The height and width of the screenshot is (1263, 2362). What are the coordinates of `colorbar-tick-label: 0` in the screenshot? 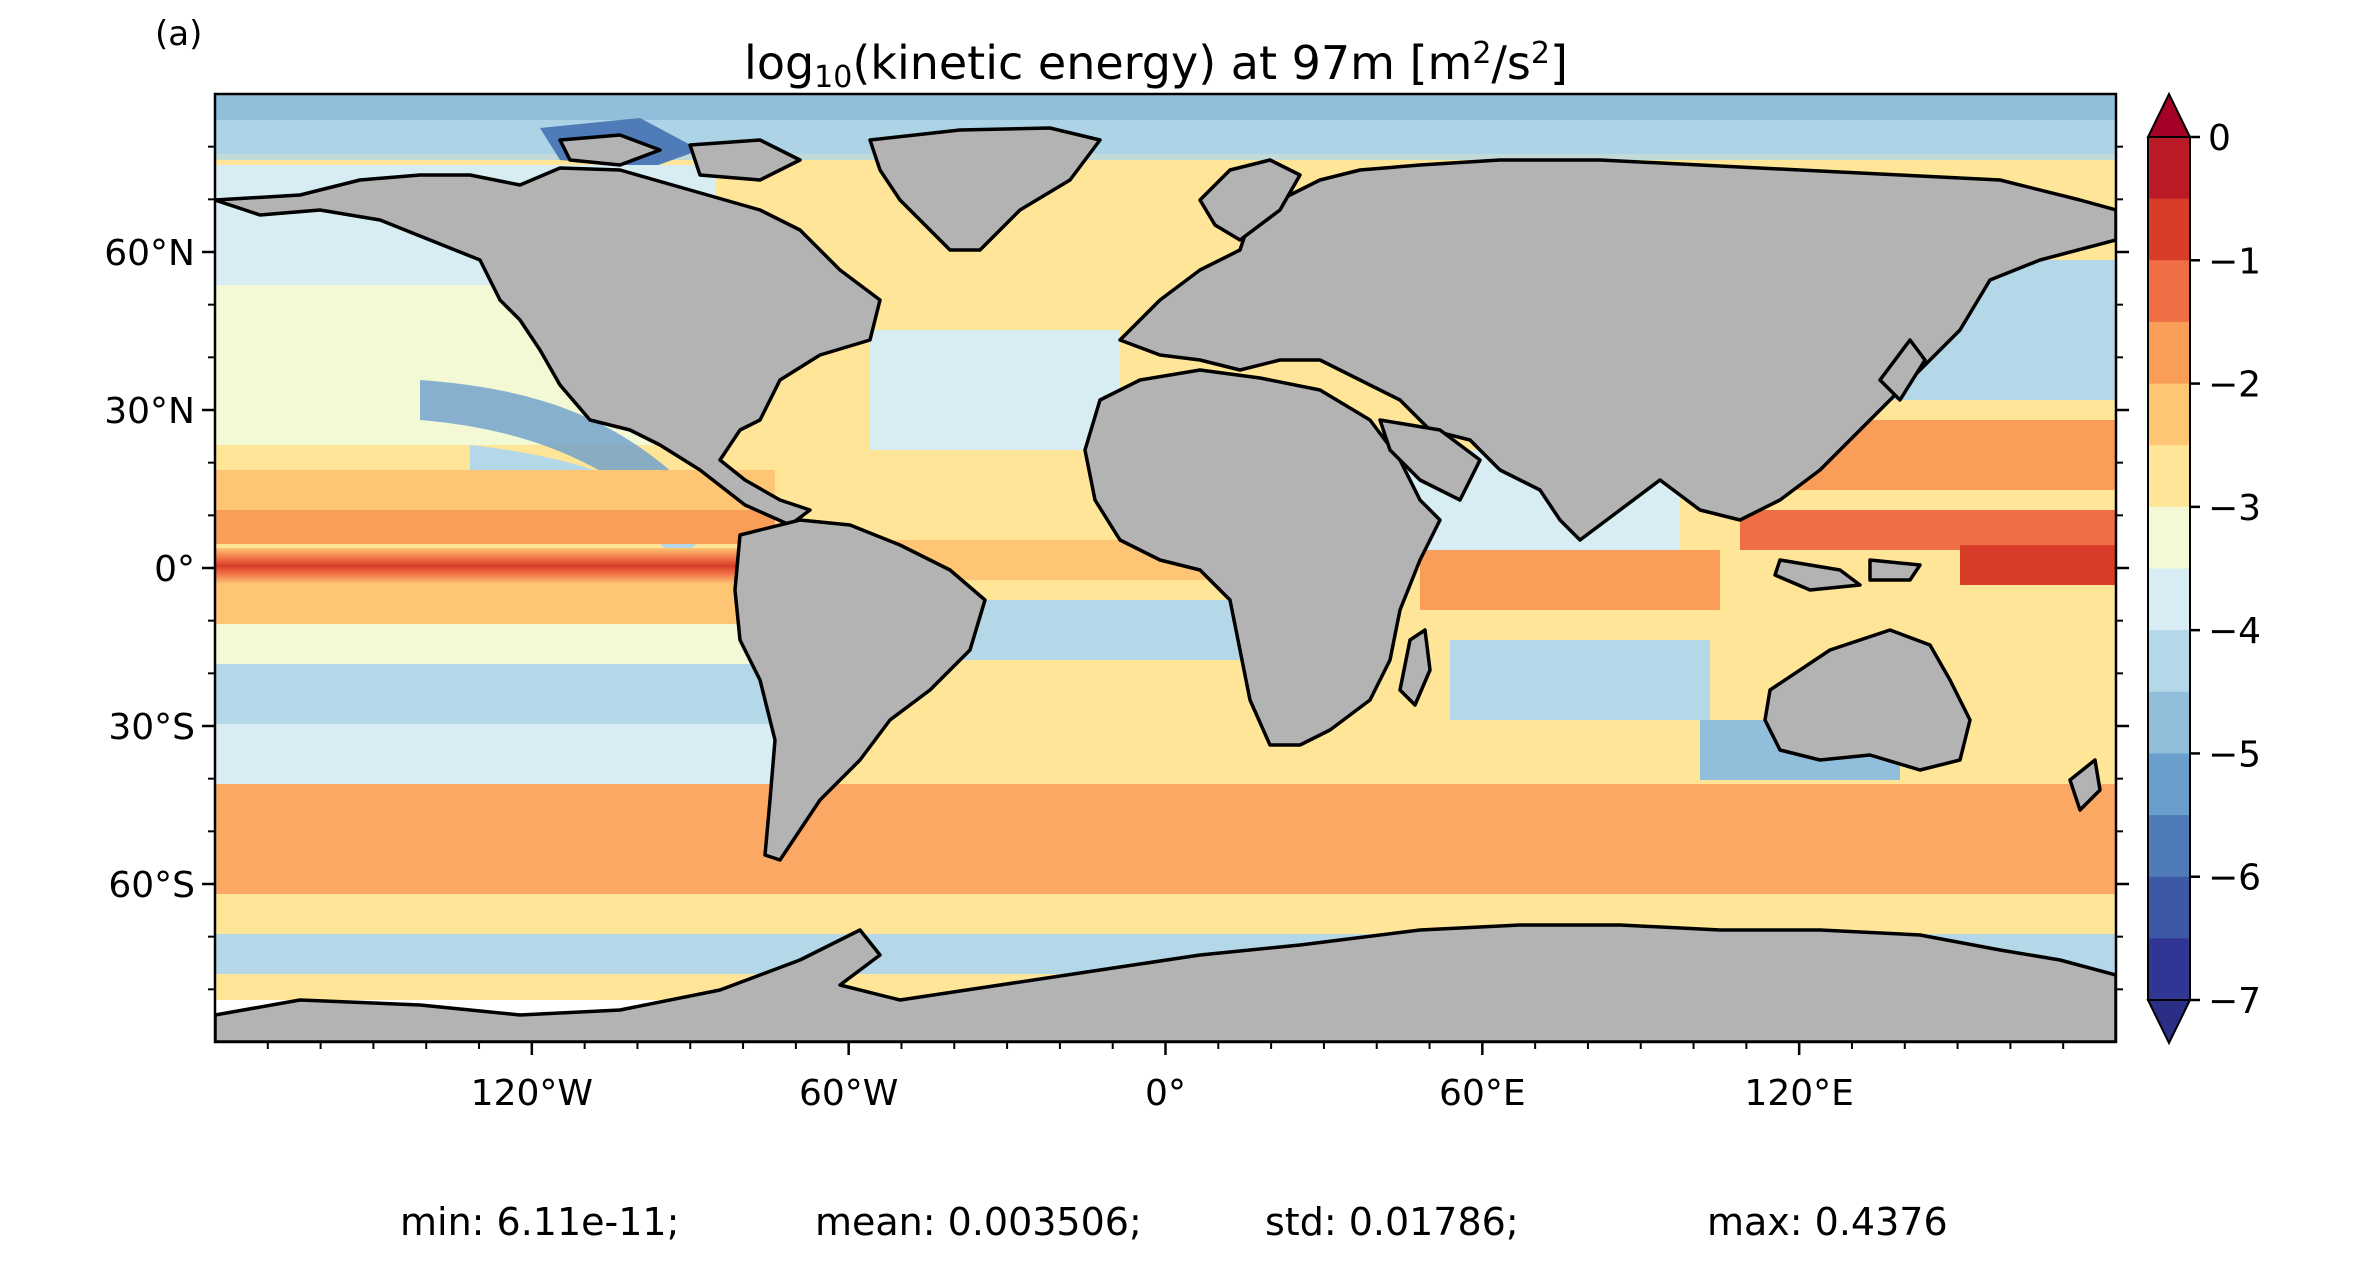 It's located at (2219, 138).